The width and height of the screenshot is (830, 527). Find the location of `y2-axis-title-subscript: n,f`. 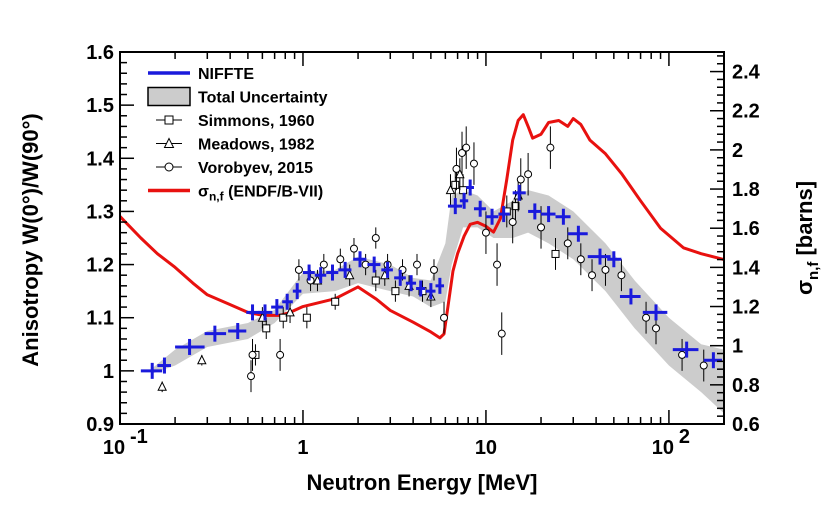

y2-axis-title-subscript: n,f is located at coordinates (813, 270).